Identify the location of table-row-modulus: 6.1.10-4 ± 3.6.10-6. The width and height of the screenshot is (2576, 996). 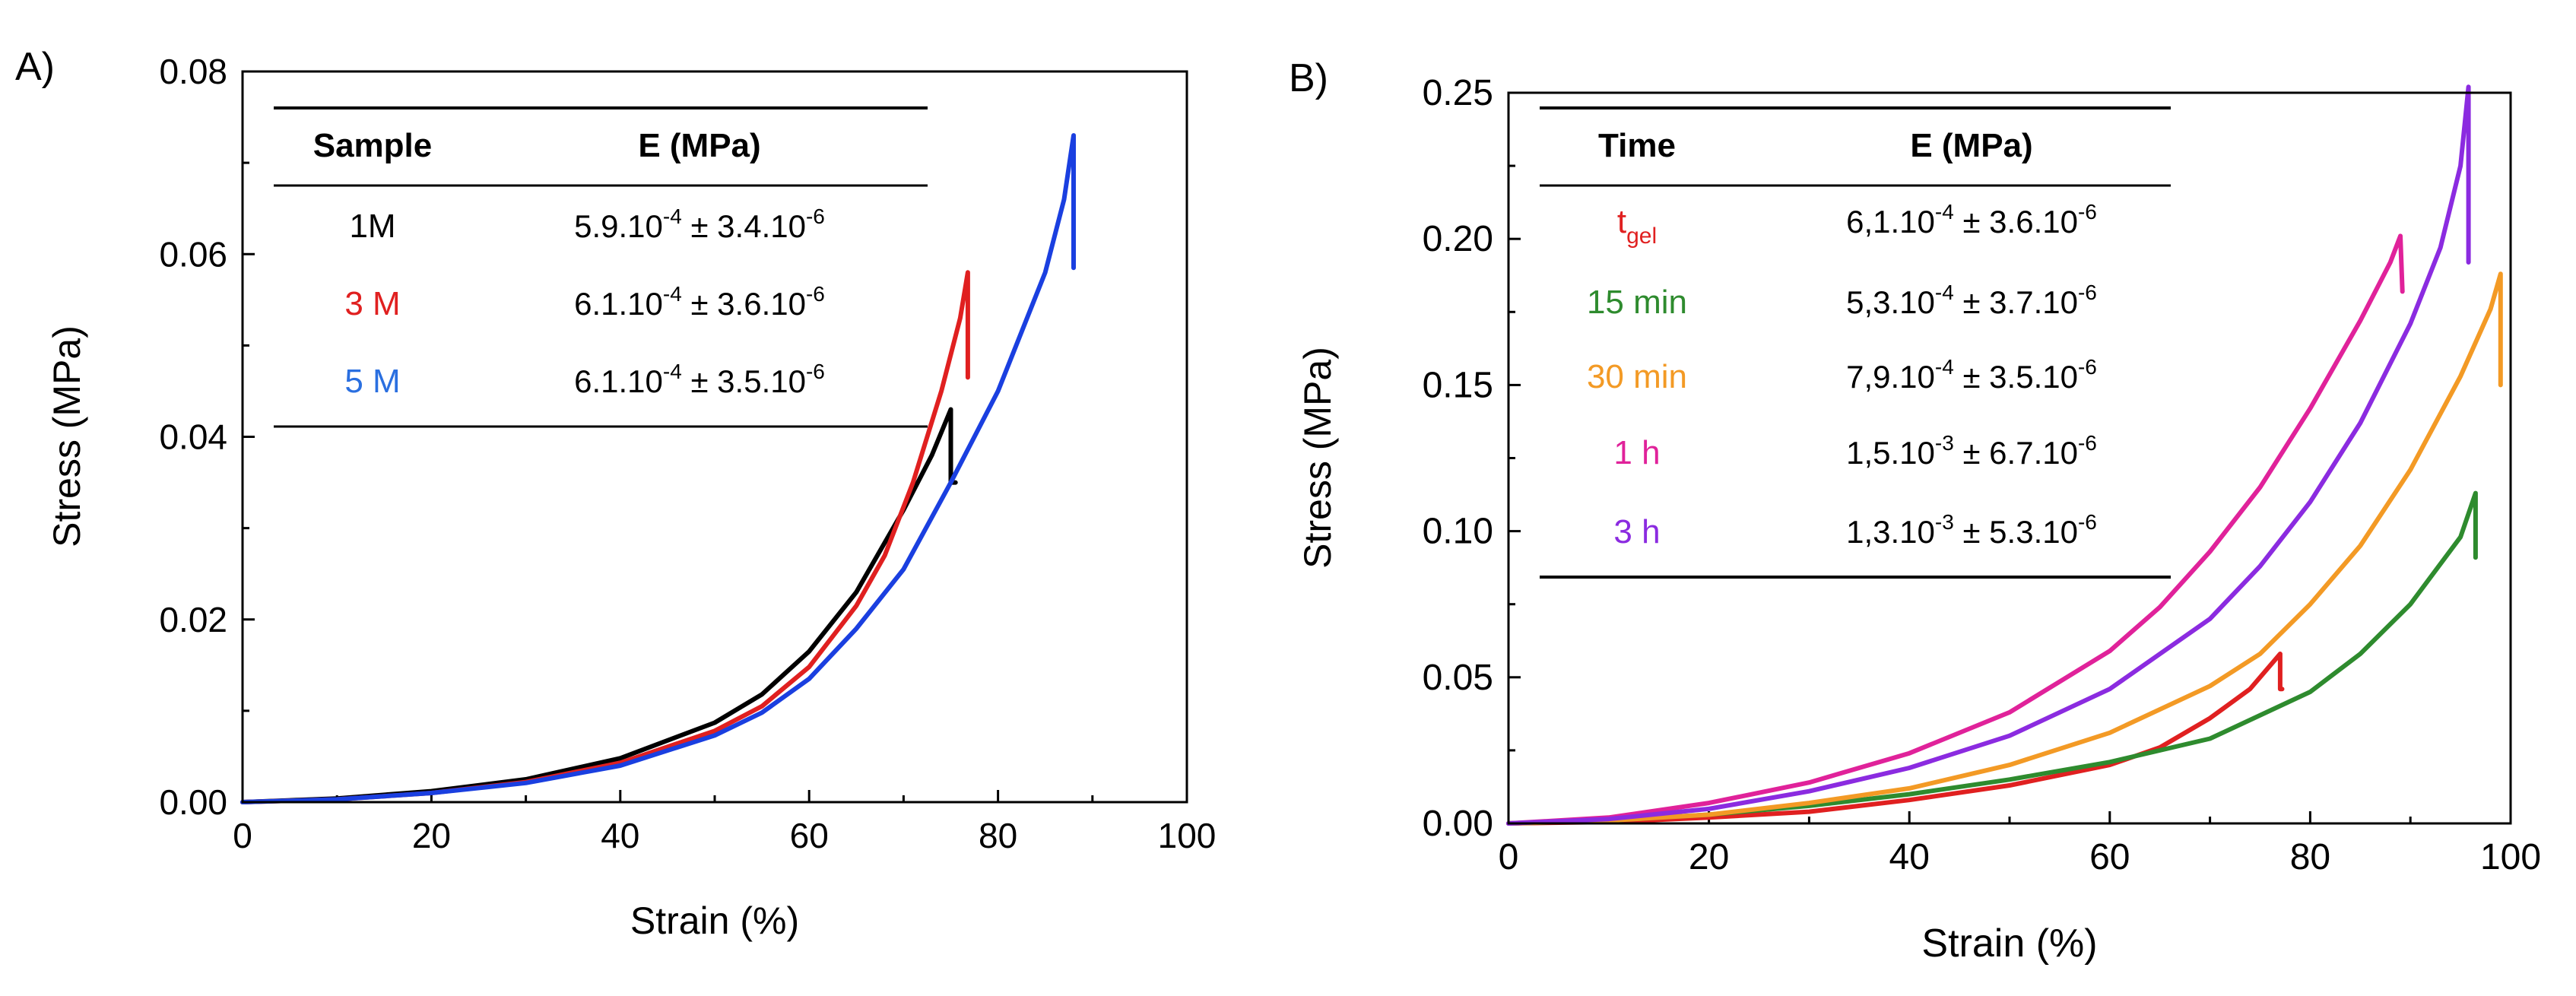
(700, 302).